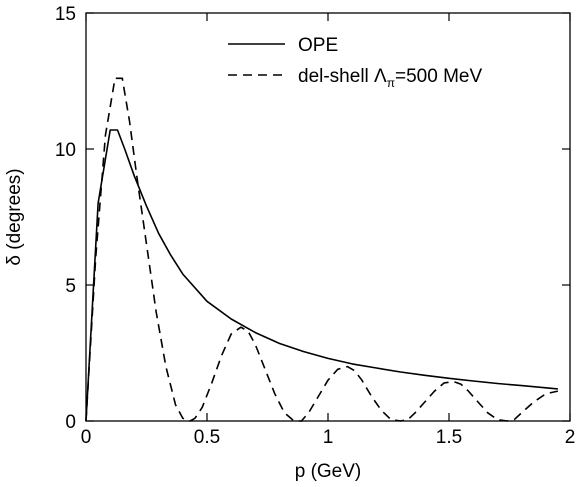  Describe the element at coordinates (70, 422) in the screenshot. I see `y-tick-label: 0` at that location.